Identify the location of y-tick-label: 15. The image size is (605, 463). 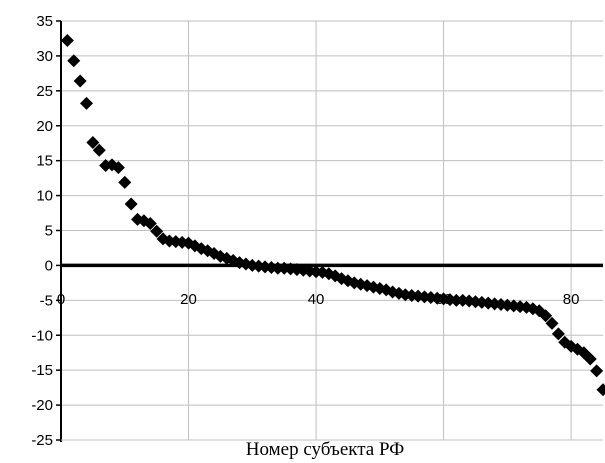
(44, 161).